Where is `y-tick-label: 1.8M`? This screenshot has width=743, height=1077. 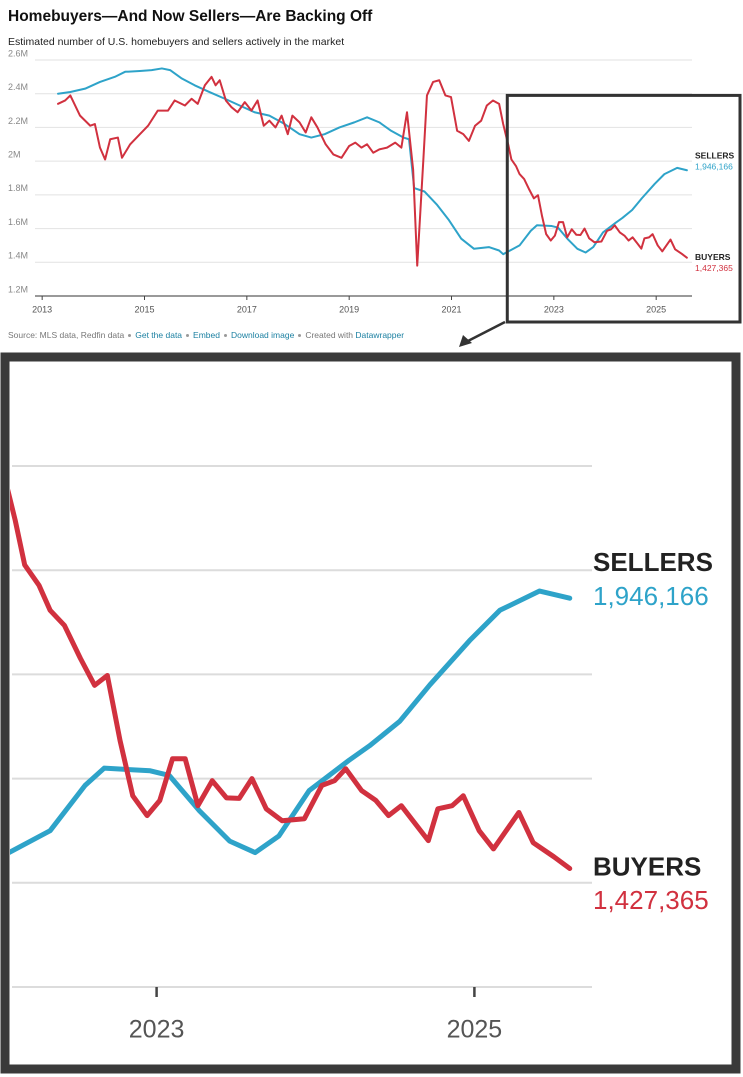 y-tick-label: 1.8M is located at coordinates (18, 188).